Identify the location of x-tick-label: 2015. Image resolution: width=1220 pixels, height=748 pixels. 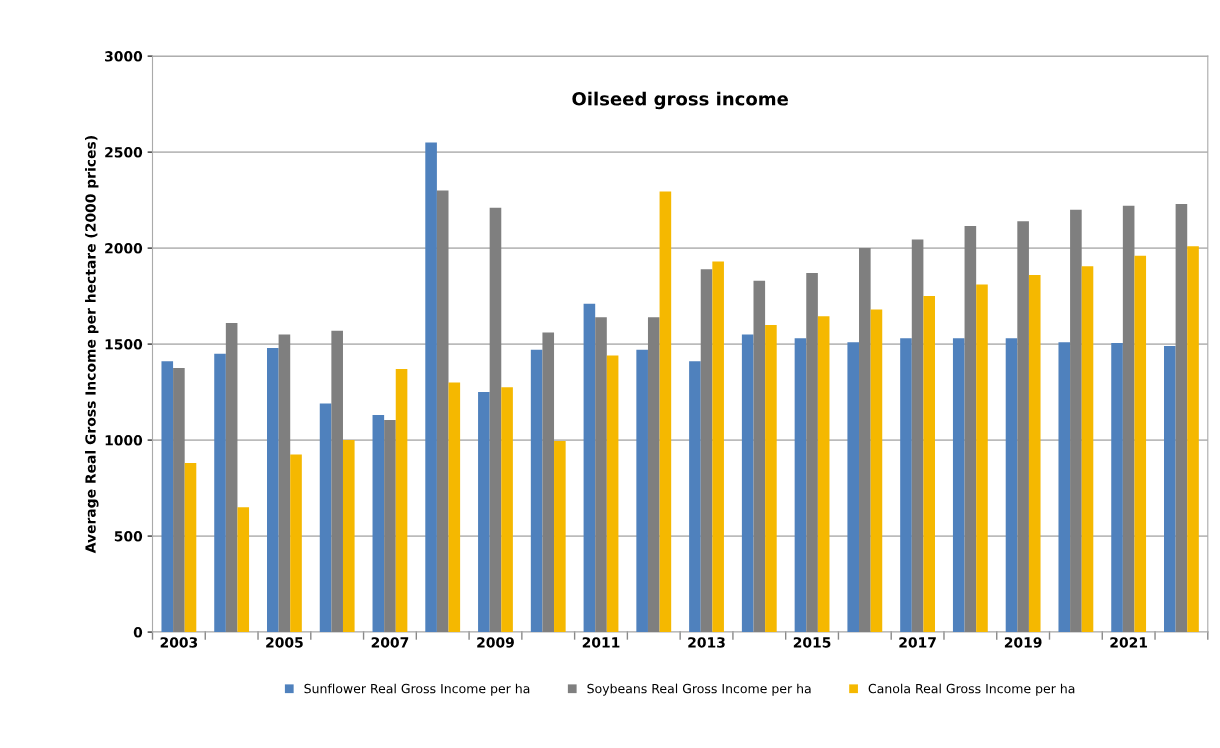
(812, 642).